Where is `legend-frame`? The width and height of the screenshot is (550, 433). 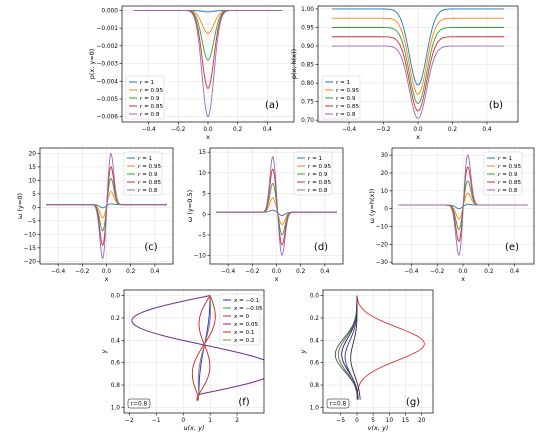 legend-frame is located at coordinates (145, 97).